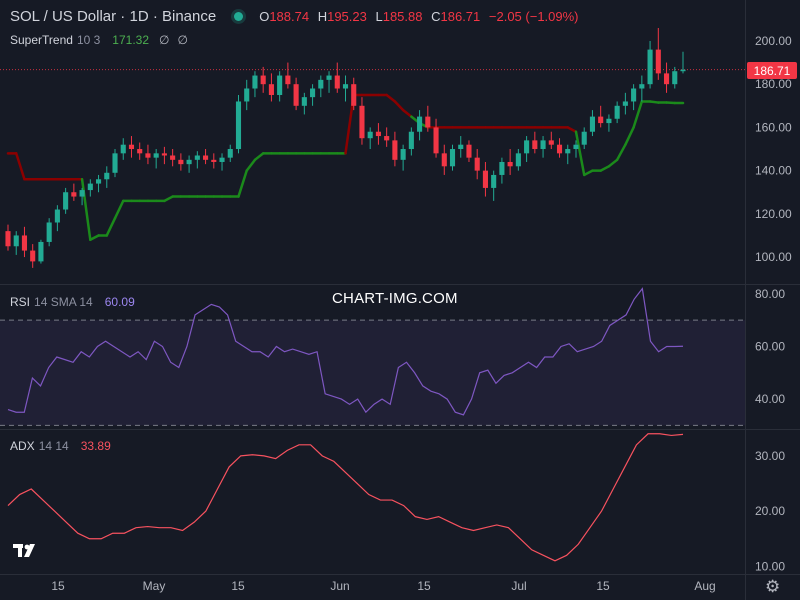 This screenshot has height=600, width=800. Describe the element at coordinates (773, 41) in the screenshot. I see `price-axis-tick-label: 200.00` at that location.